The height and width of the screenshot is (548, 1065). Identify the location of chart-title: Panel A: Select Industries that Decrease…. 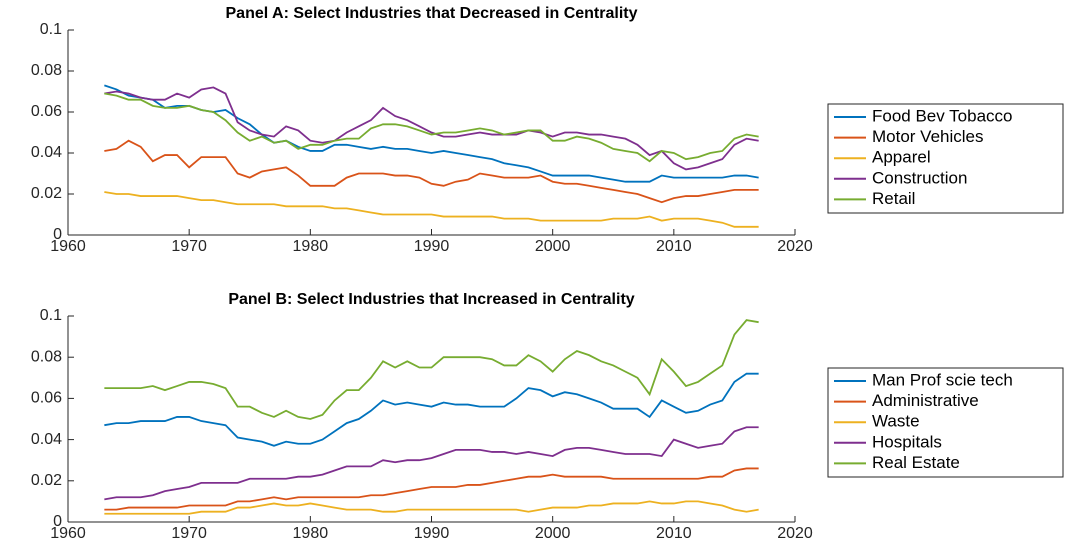
(432, 13).